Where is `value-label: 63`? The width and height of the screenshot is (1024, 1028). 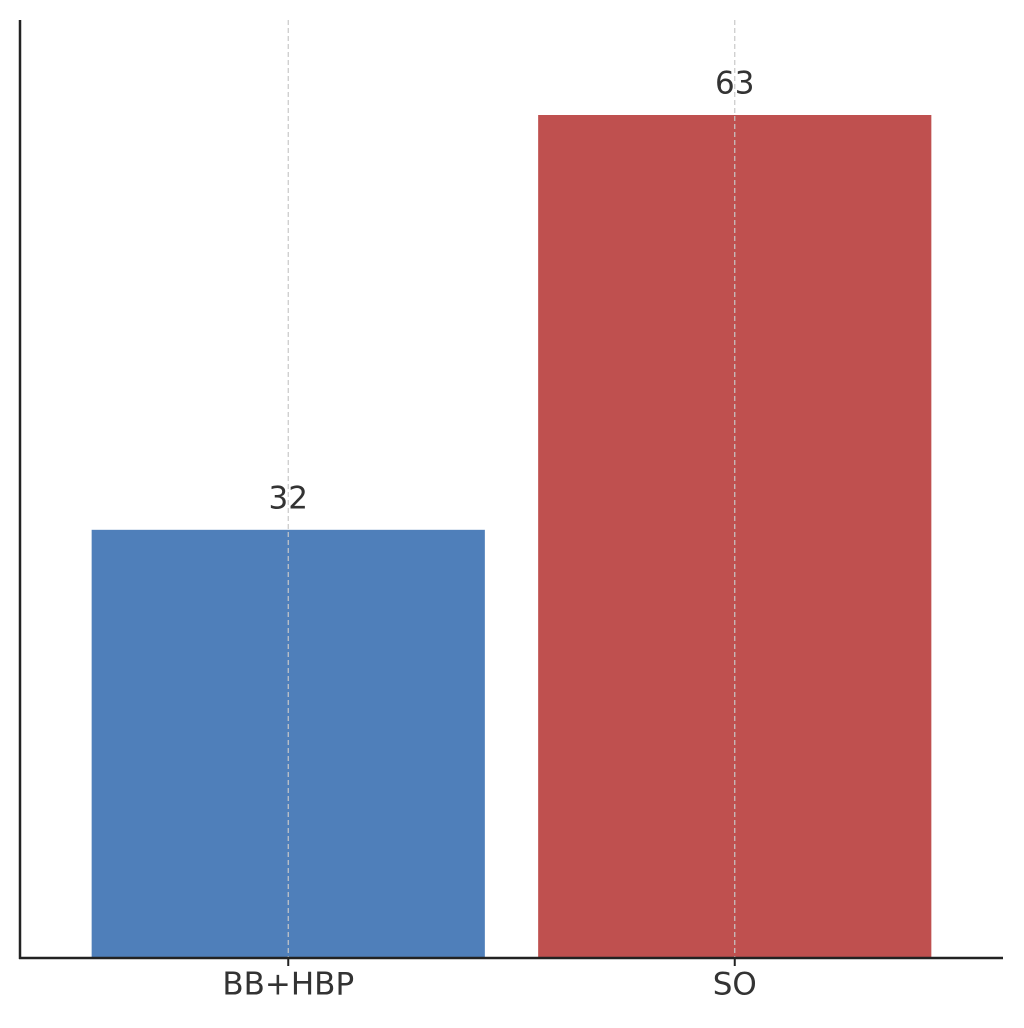
value-label: 63 is located at coordinates (734, 84).